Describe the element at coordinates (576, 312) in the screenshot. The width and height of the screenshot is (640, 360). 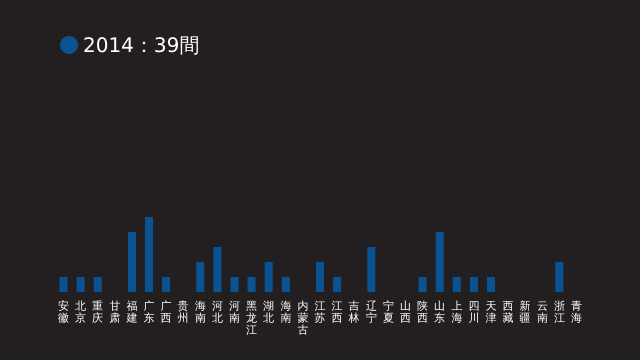
I see `x-tick-label: 青海` at that location.